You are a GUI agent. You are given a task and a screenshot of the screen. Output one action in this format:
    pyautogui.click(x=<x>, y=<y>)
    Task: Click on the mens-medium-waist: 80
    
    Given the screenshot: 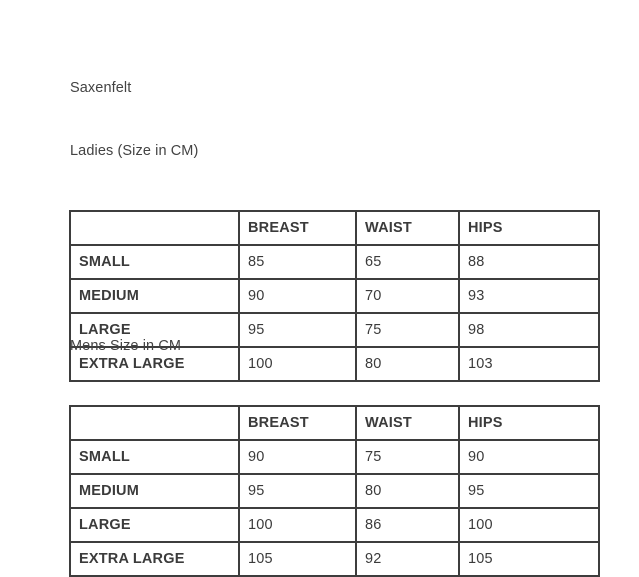 What is the action you would take?
    pyautogui.click(x=407, y=491)
    